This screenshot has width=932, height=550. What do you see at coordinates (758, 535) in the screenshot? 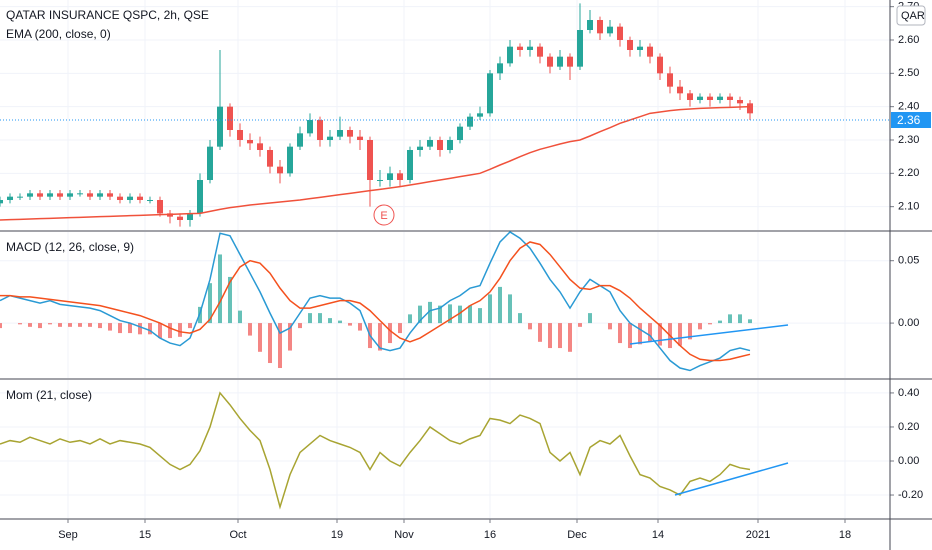
I see `x-tick-label: 2021` at bounding box center [758, 535].